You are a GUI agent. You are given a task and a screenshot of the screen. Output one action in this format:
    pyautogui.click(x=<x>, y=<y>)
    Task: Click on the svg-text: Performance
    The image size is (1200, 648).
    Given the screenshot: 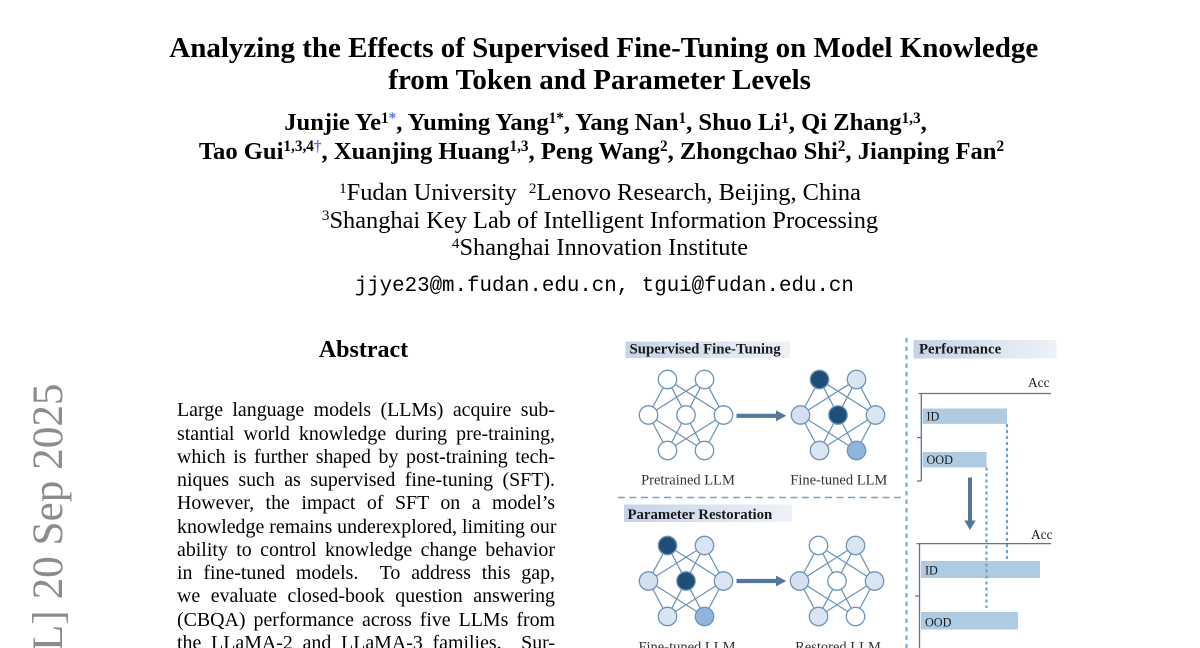 What is the action you would take?
    pyautogui.click(x=960, y=350)
    